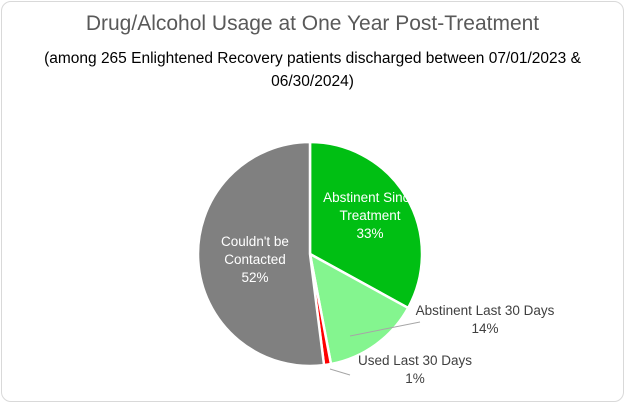 The width and height of the screenshot is (625, 403). I want to click on slice-value-label: 1%, so click(415, 378).